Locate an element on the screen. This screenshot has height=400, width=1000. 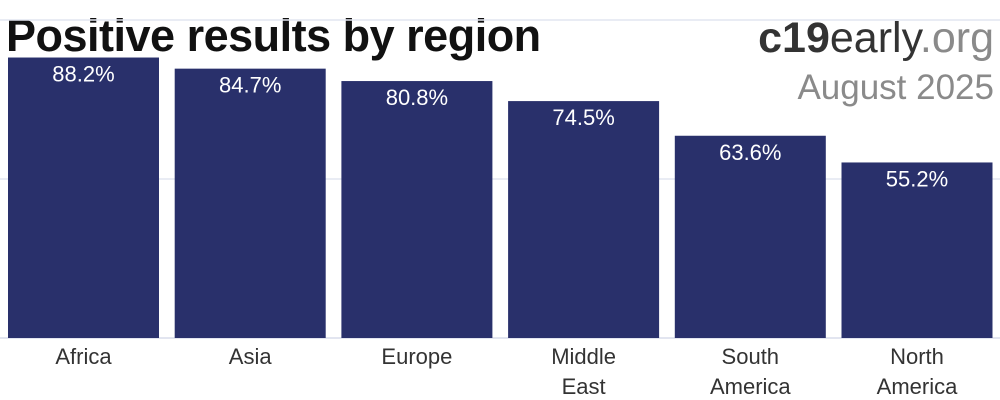
category-label-1: Asia is located at coordinates (251, 356).